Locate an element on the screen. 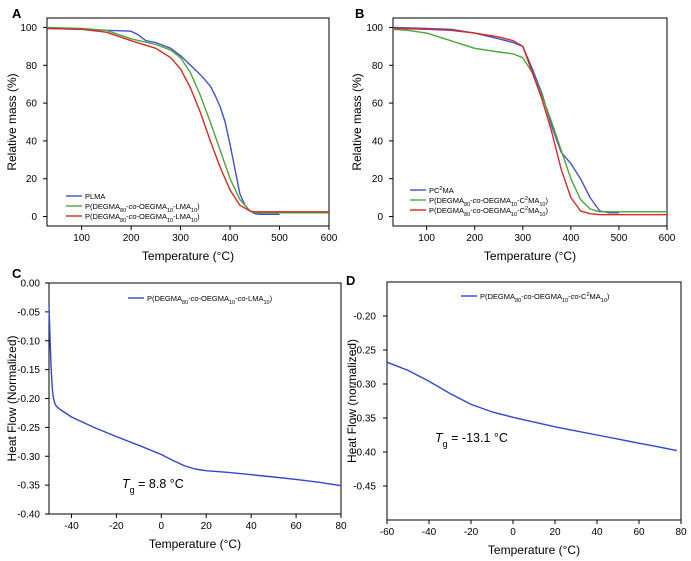 This screenshot has width=691, height=561. y-tick-label: -0.05 is located at coordinates (28, 312).